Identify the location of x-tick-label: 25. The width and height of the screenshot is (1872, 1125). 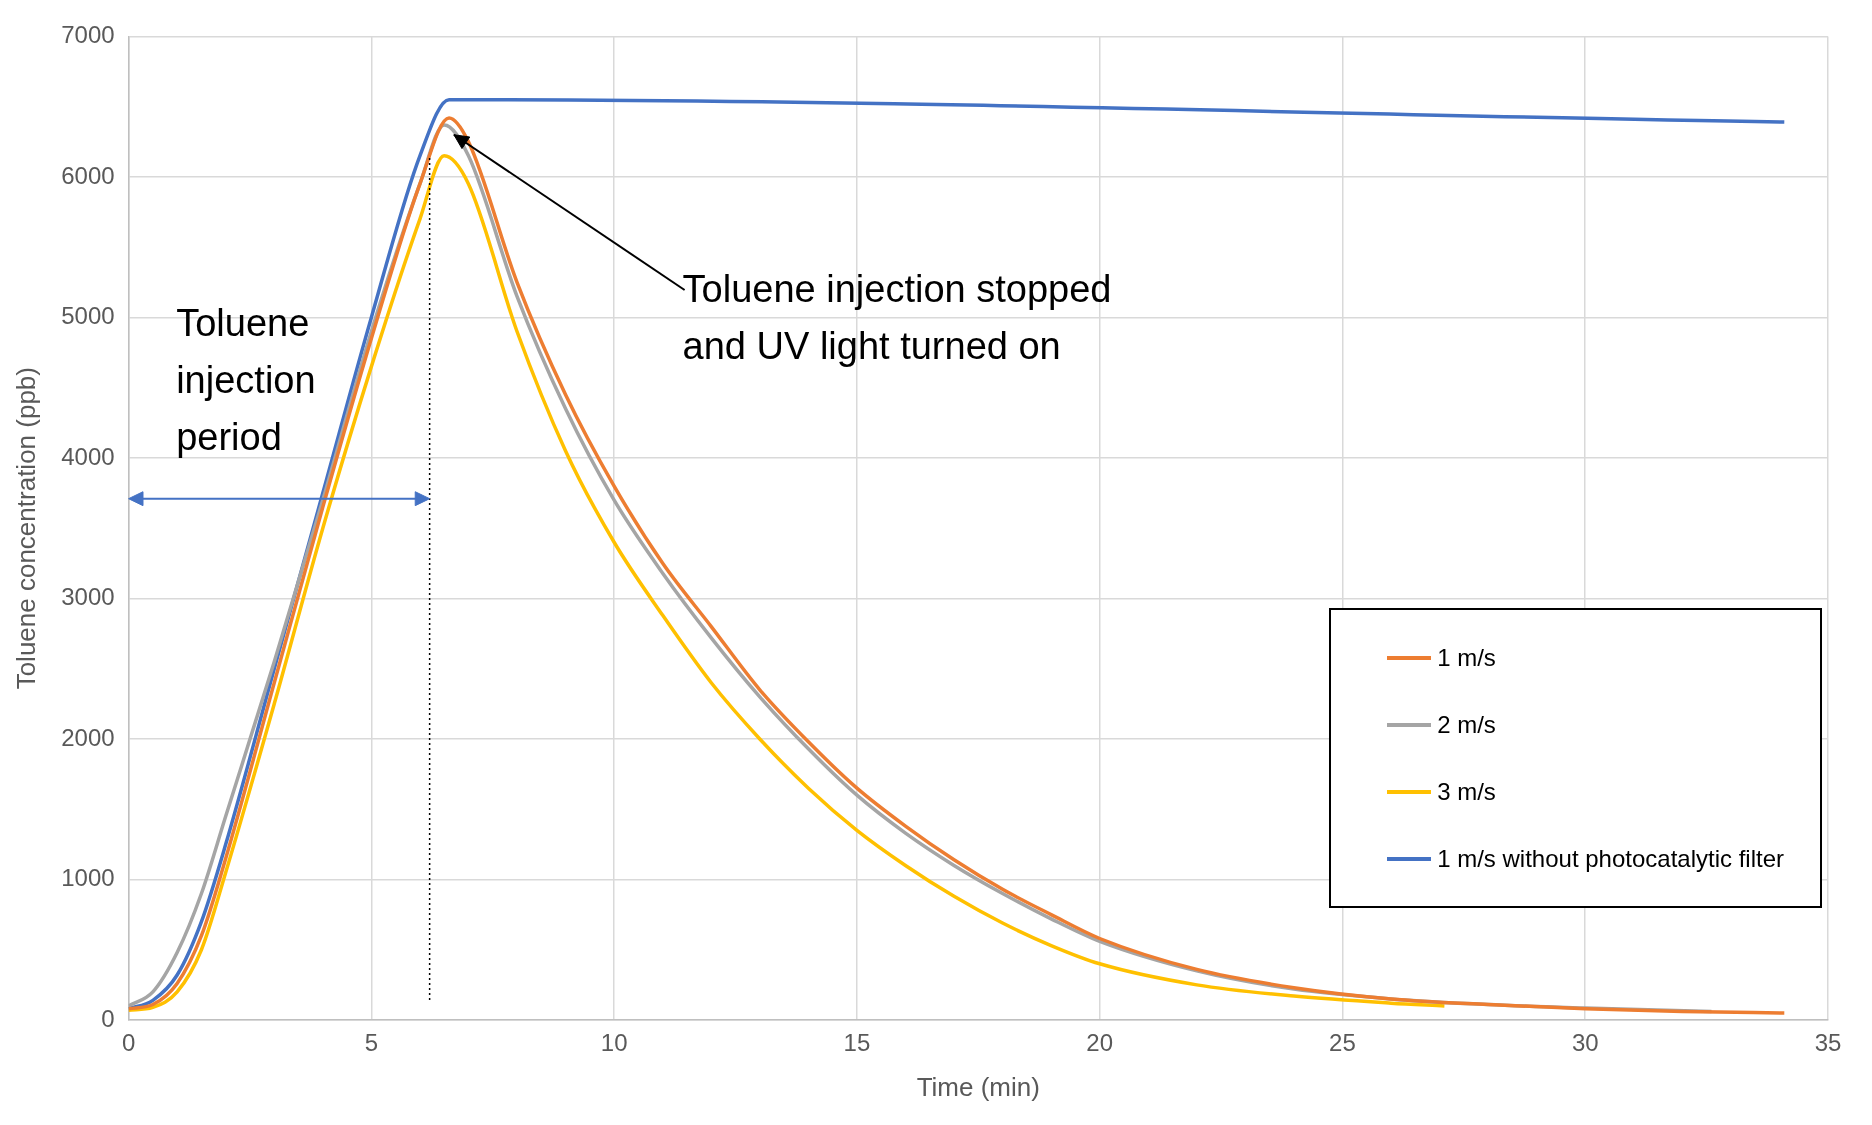
(1342, 1043).